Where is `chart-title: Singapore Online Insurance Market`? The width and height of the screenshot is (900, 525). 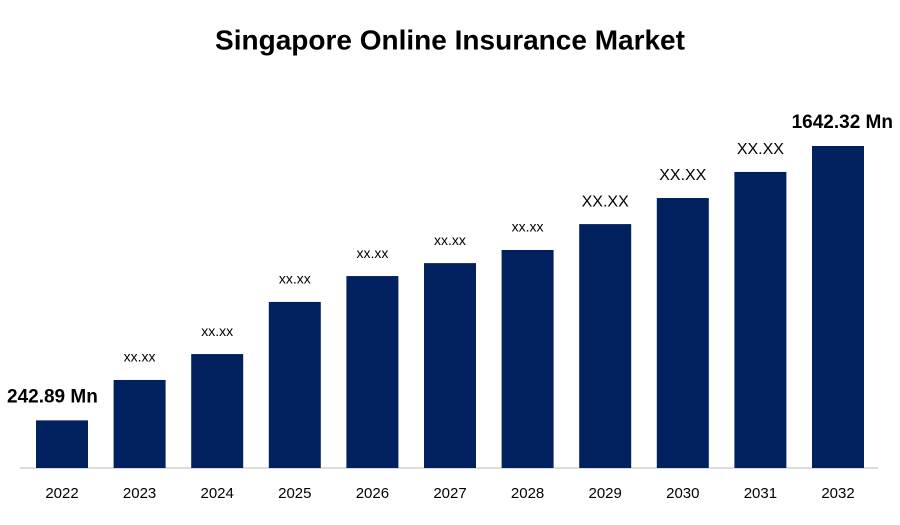 chart-title: Singapore Online Insurance Market is located at coordinates (450, 39).